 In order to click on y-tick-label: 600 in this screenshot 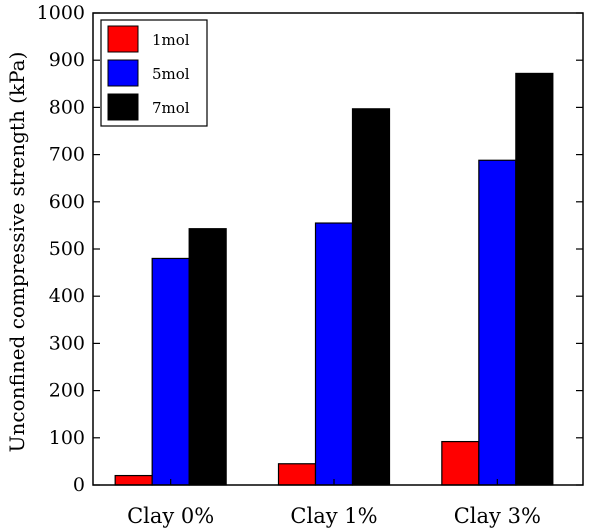, I will do `click(67, 202)`.